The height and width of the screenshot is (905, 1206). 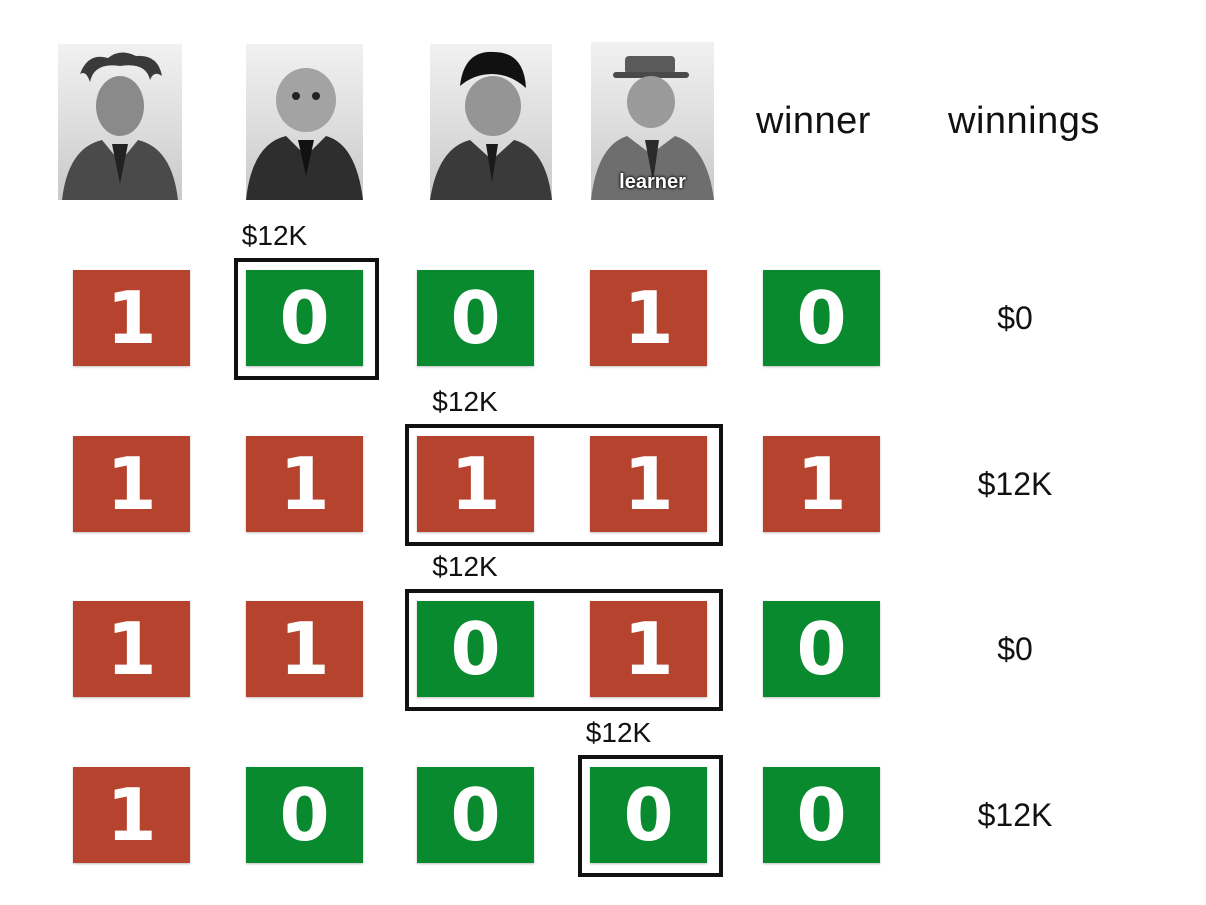 What do you see at coordinates (648, 318) in the screenshot?
I see `guess-cell-r1-c4: 1` at bounding box center [648, 318].